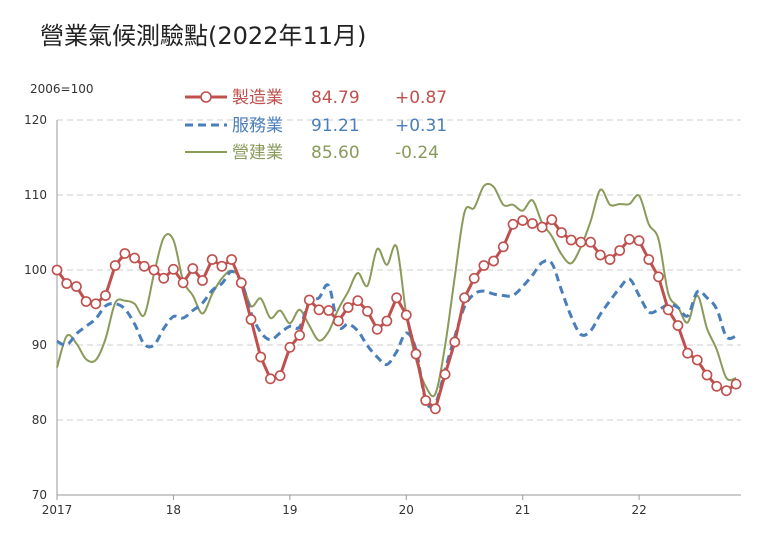 The height and width of the screenshot is (538, 780). I want to click on legend: 製造業 84.79 +0.87 服務業 91.21 +0.31 營建業 85.60 -0.24, so click(316, 125).